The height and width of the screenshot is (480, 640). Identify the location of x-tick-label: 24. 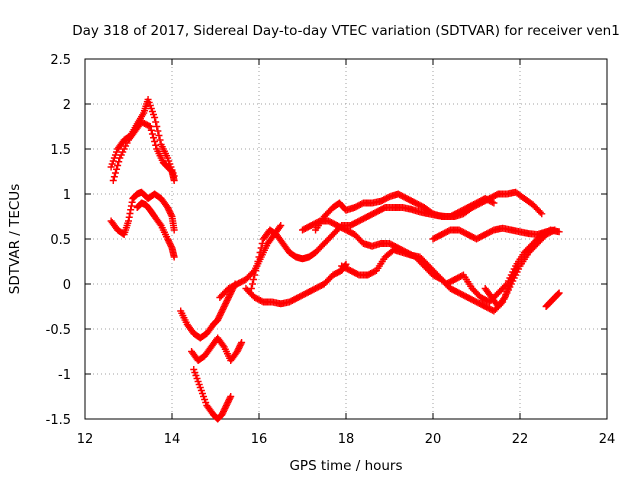
(607, 439).